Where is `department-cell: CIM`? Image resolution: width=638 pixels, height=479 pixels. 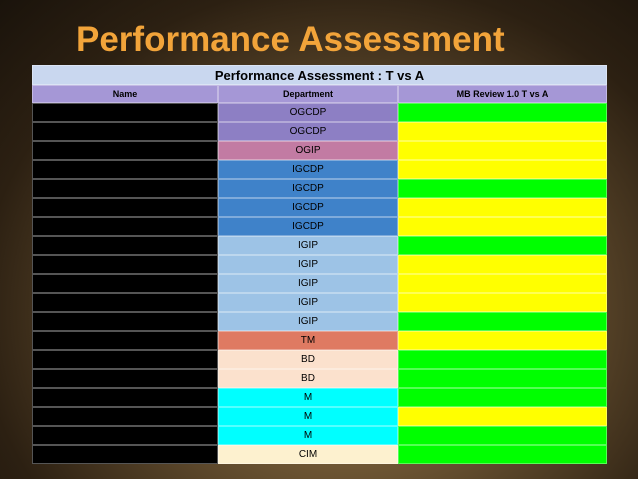
department-cell: CIM is located at coordinates (308, 454).